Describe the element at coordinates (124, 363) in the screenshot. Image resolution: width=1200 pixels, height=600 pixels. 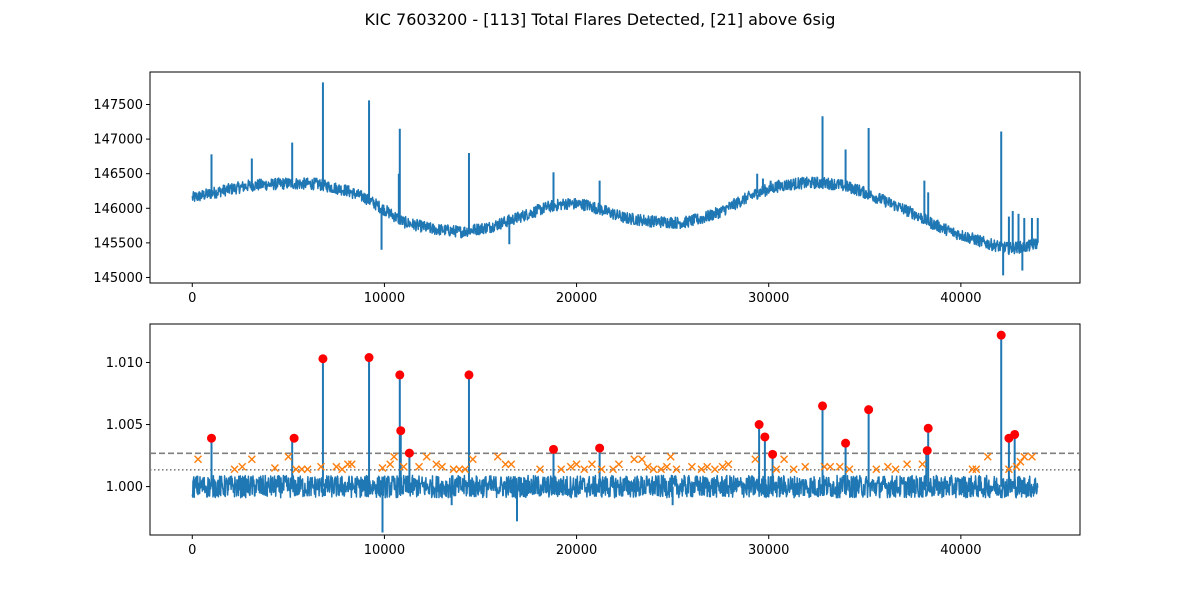
I see `y-tick-label: 1.010` at that location.